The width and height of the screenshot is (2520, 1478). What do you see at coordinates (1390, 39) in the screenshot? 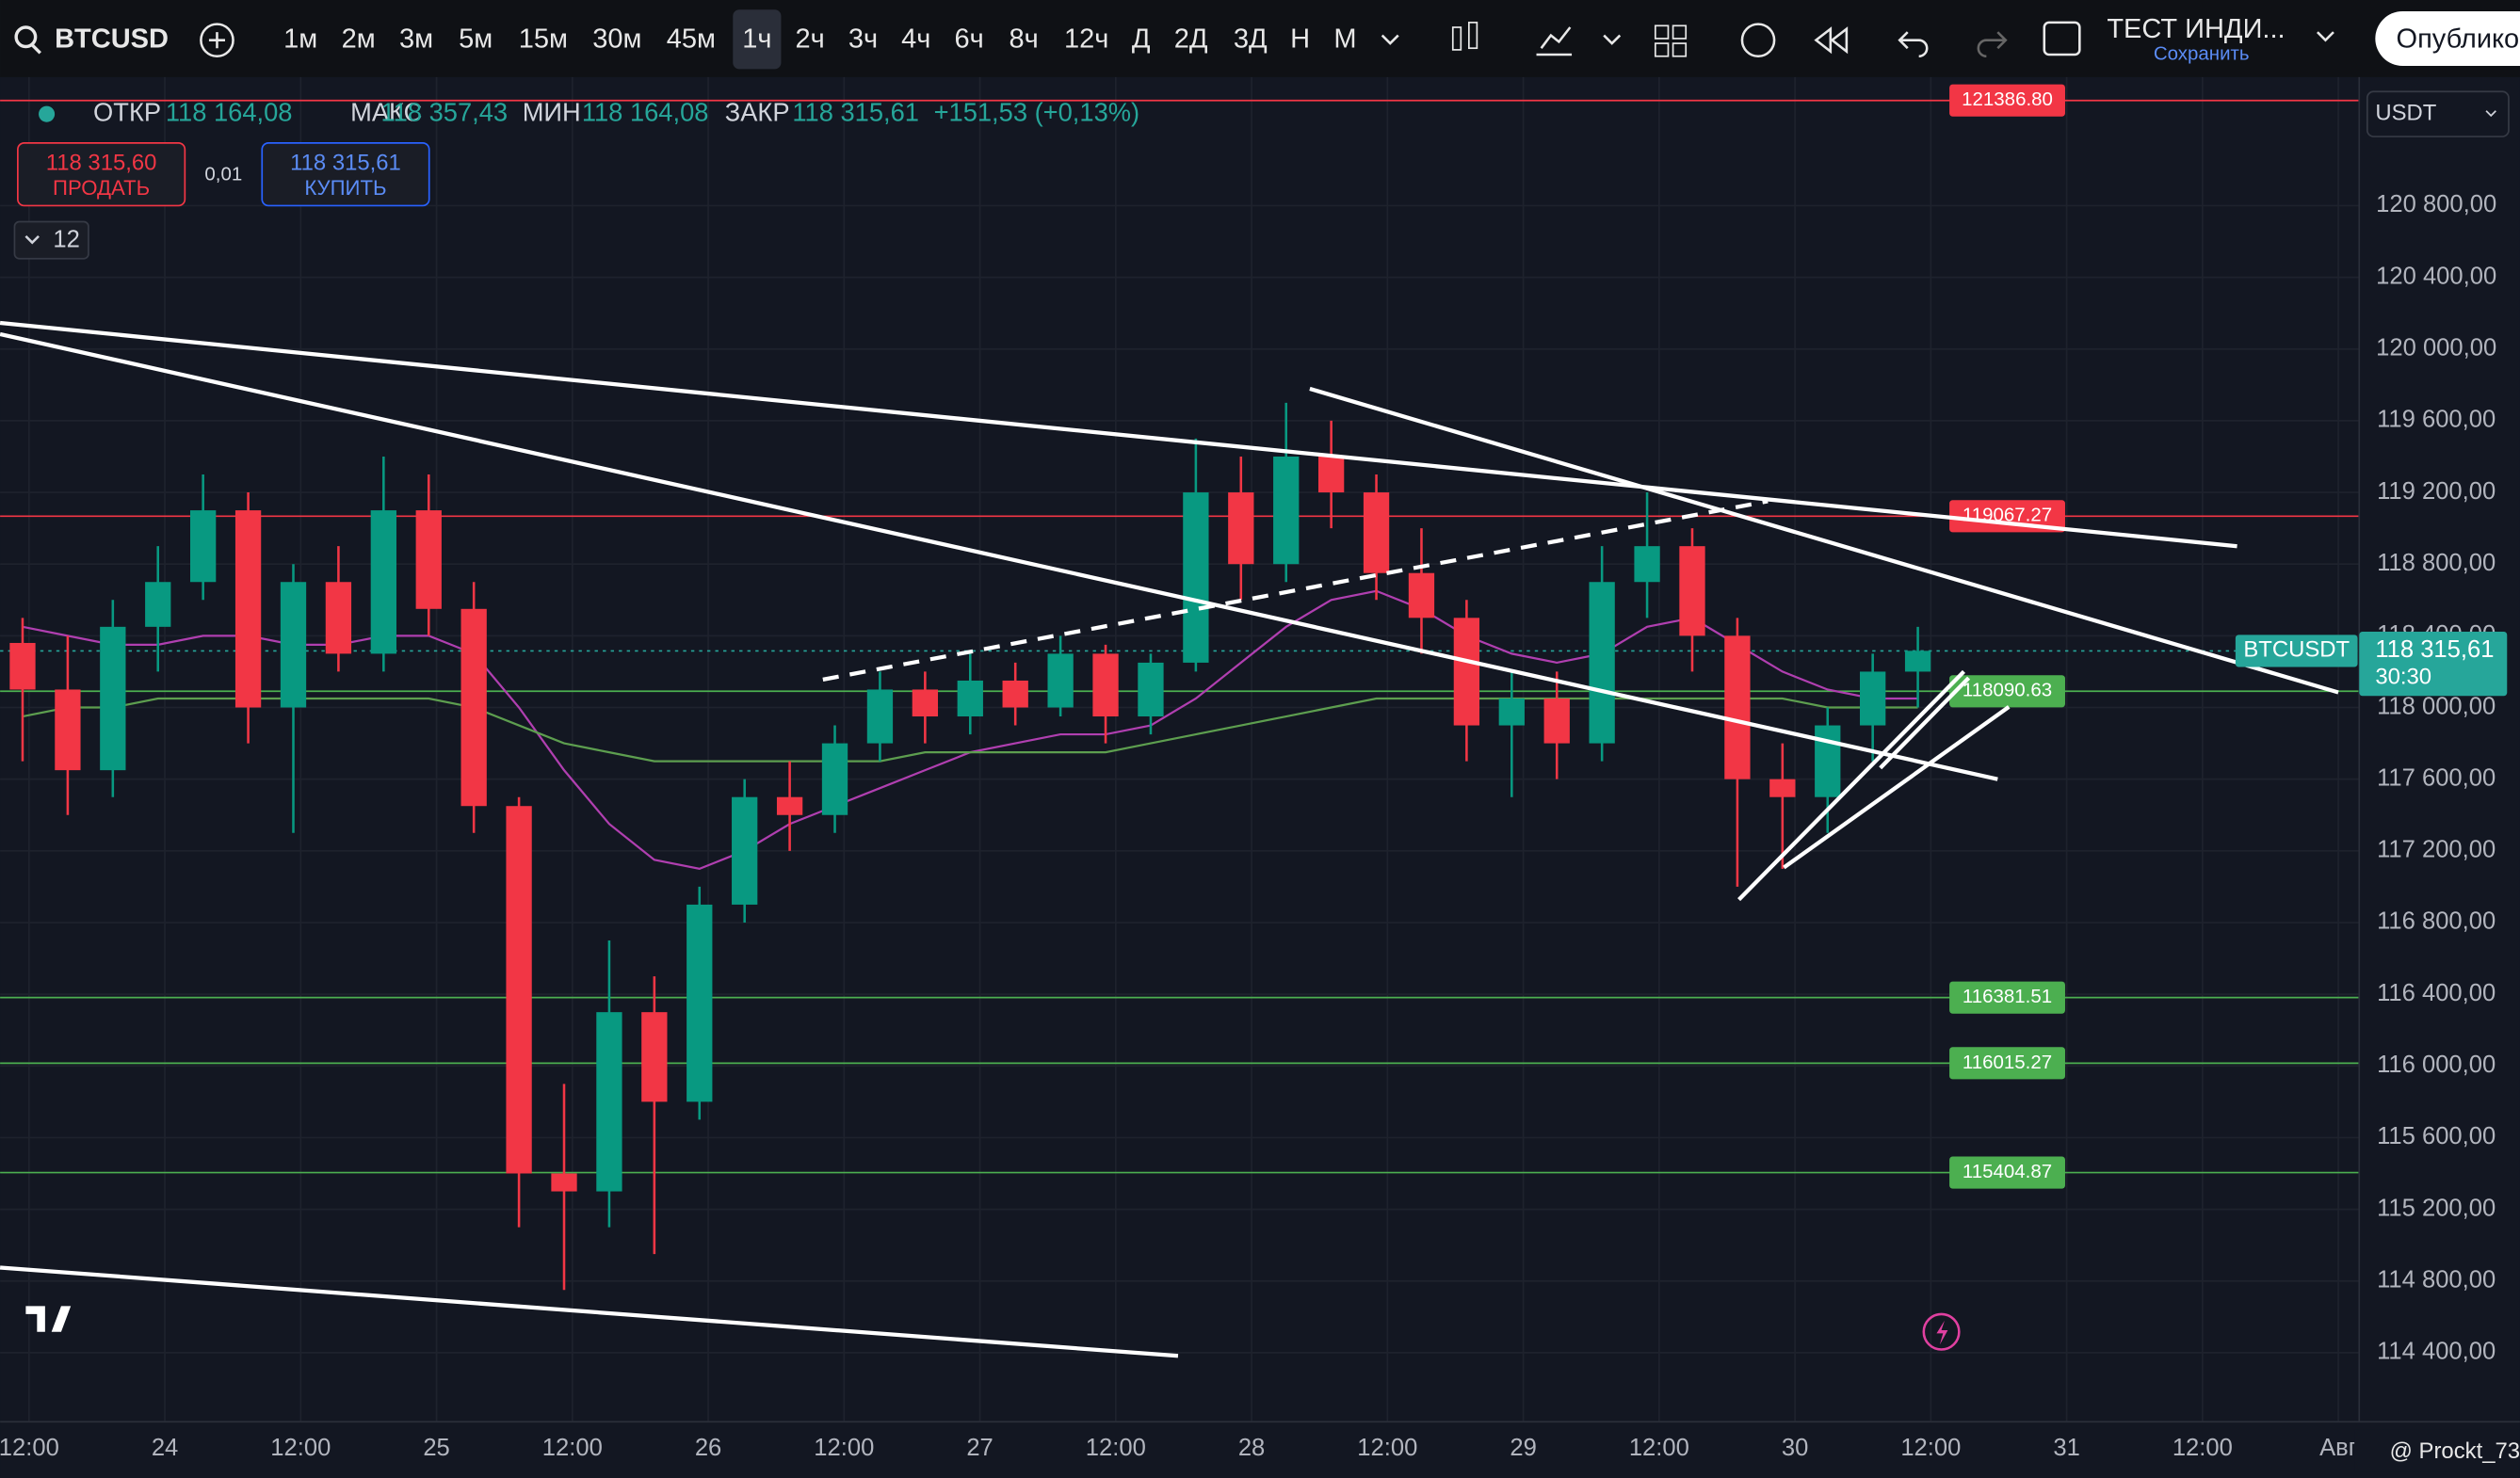
I see `interval-dropdown` at bounding box center [1390, 39].